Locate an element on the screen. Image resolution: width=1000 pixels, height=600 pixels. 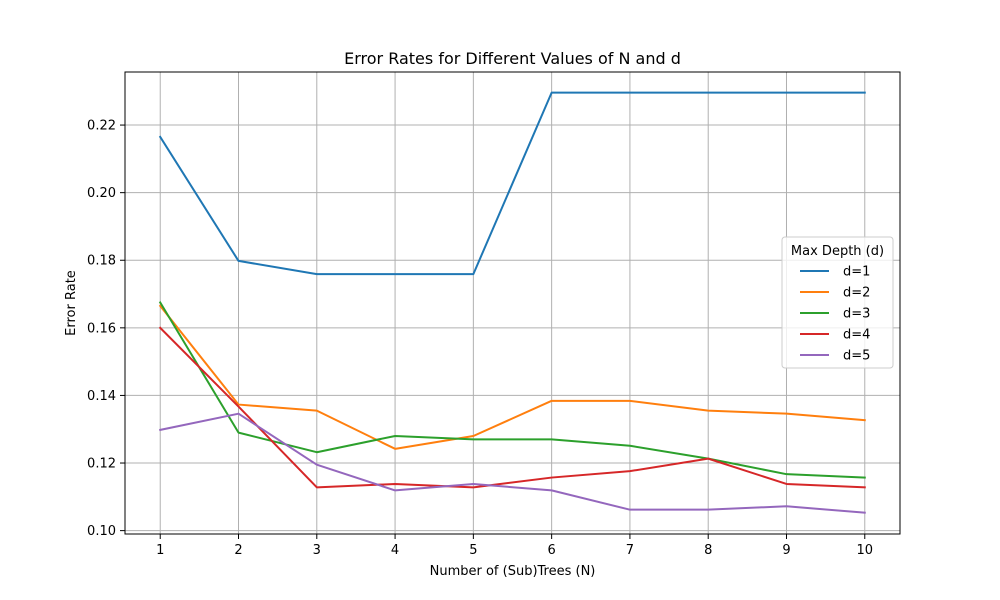
y-tick-label: 0.12 is located at coordinates (101, 464).